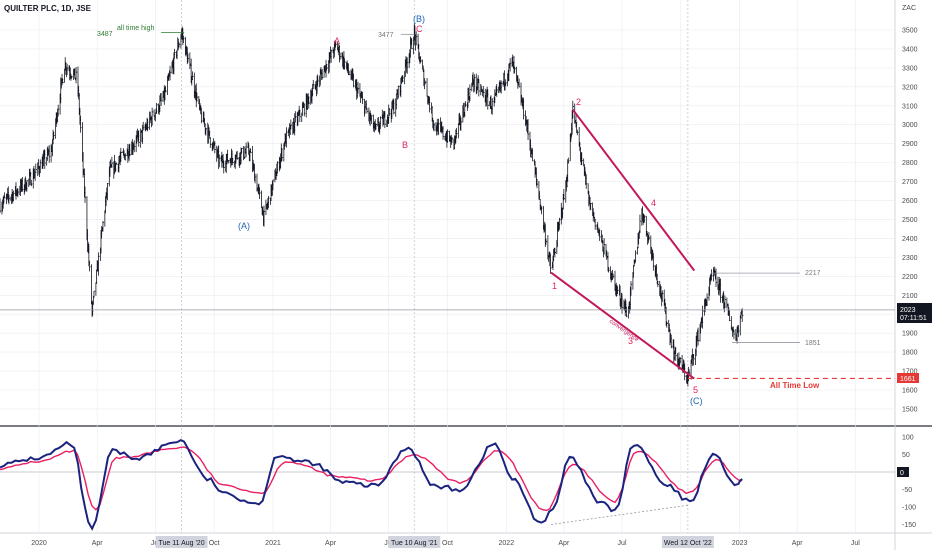  What do you see at coordinates (653, 203) in the screenshot?
I see `wave-label-4: 4` at bounding box center [653, 203].